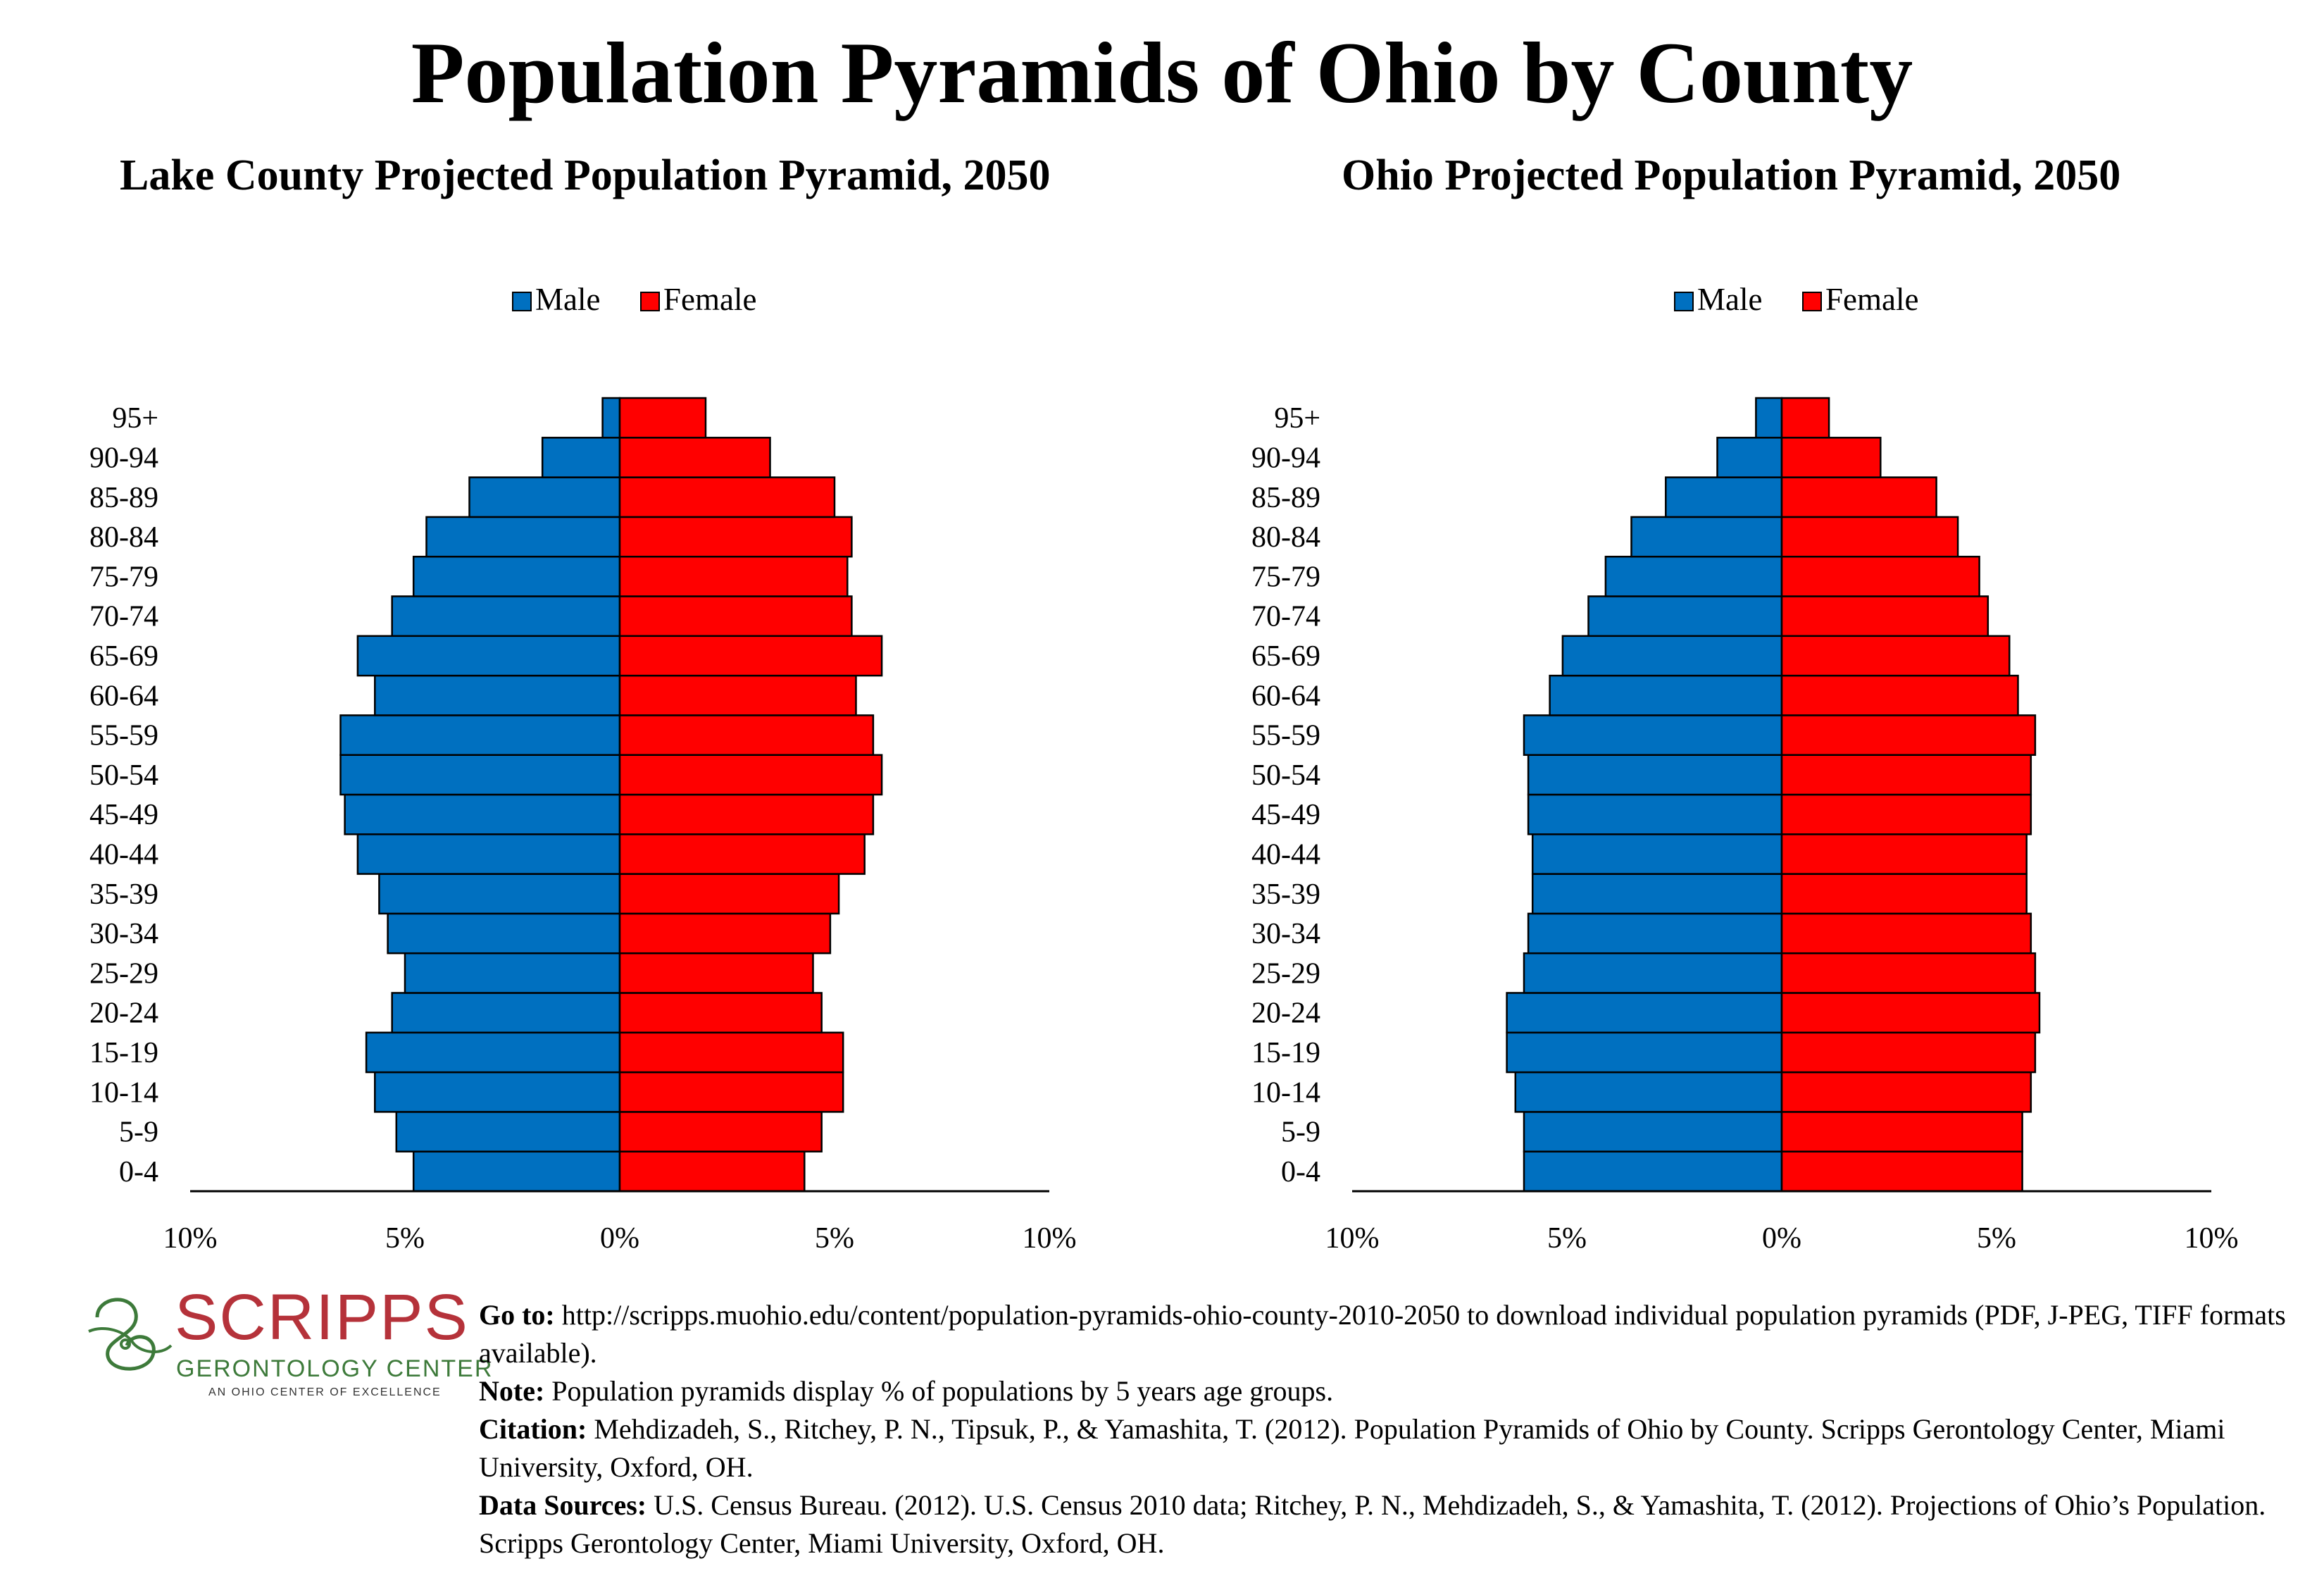  I want to click on chart-title: Ohio Projected Population Pyramid, 2050, so click(1731, 175).